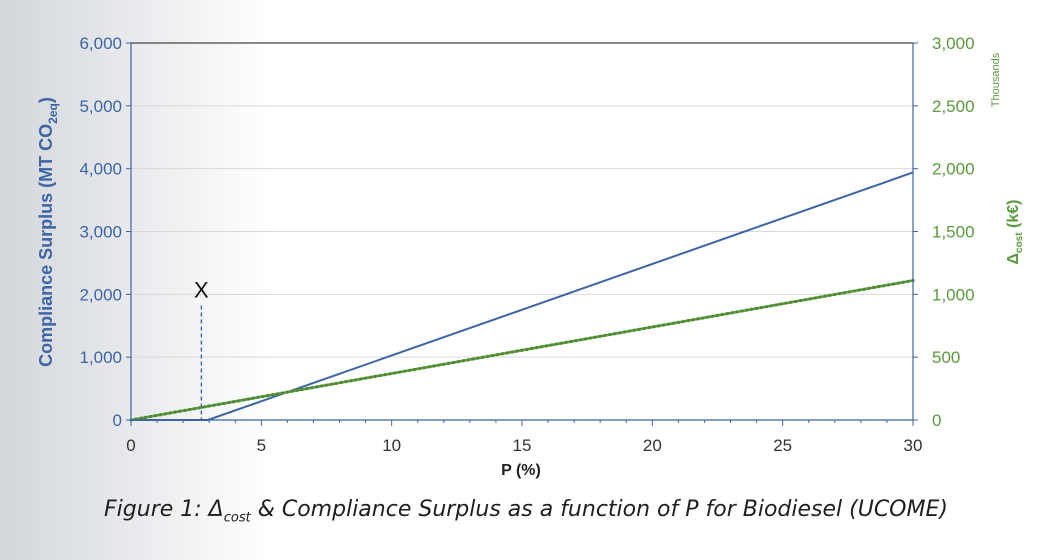 The width and height of the screenshot is (1052, 560). Describe the element at coordinates (953, 294) in the screenshot. I see `right-tick-label: 1,000` at that location.